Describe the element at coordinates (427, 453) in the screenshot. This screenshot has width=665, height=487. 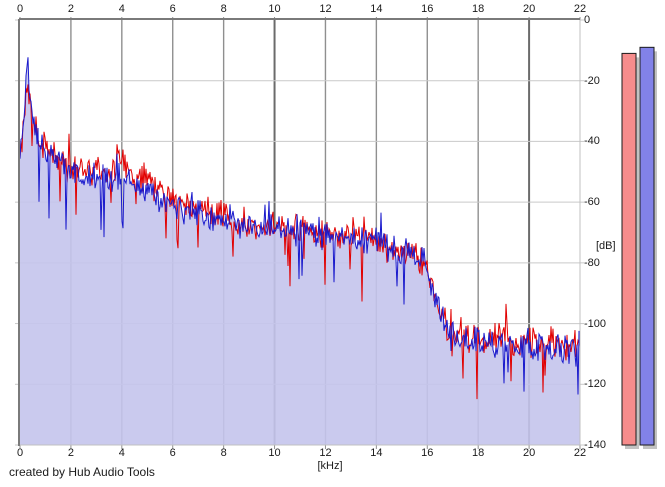
I see `x-tick-label-bottom: 16` at that location.